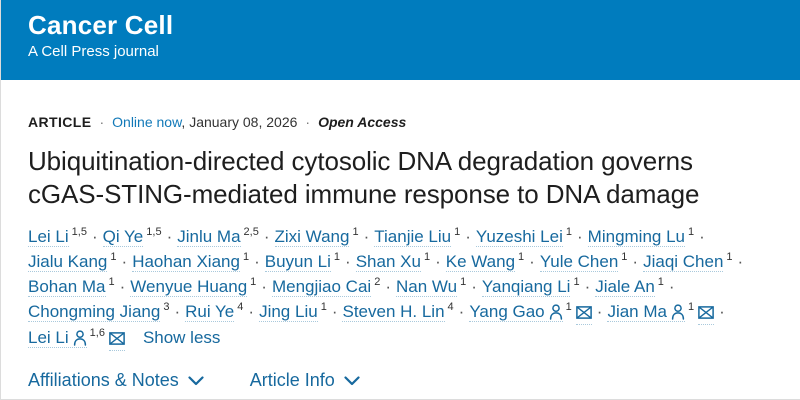 The width and height of the screenshot is (800, 400). What do you see at coordinates (166, 307) in the screenshot?
I see `author-affiliation-sup: 3` at bounding box center [166, 307].